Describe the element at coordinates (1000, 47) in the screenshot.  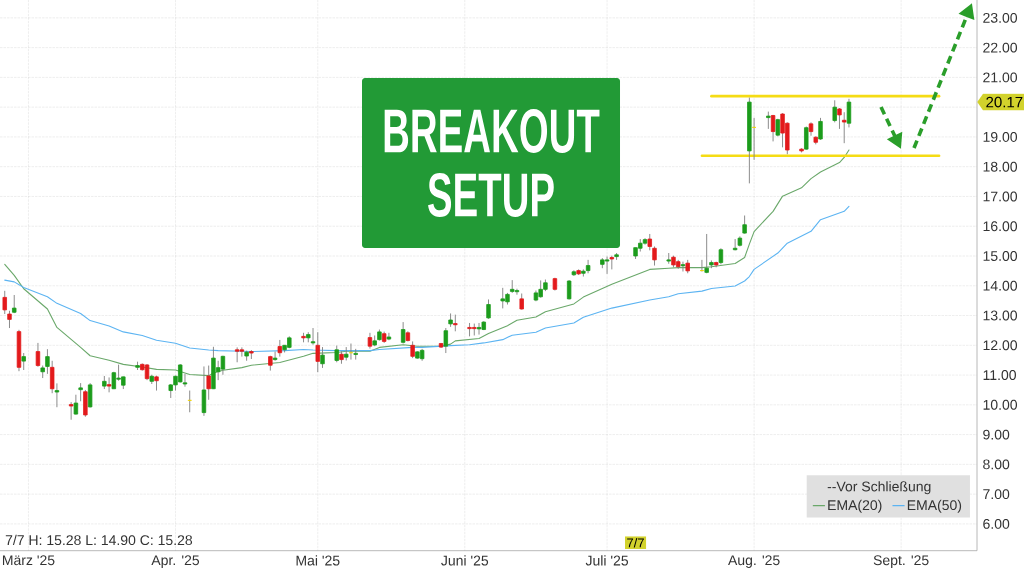
I see `y-tick-label: 22.00` at that location.